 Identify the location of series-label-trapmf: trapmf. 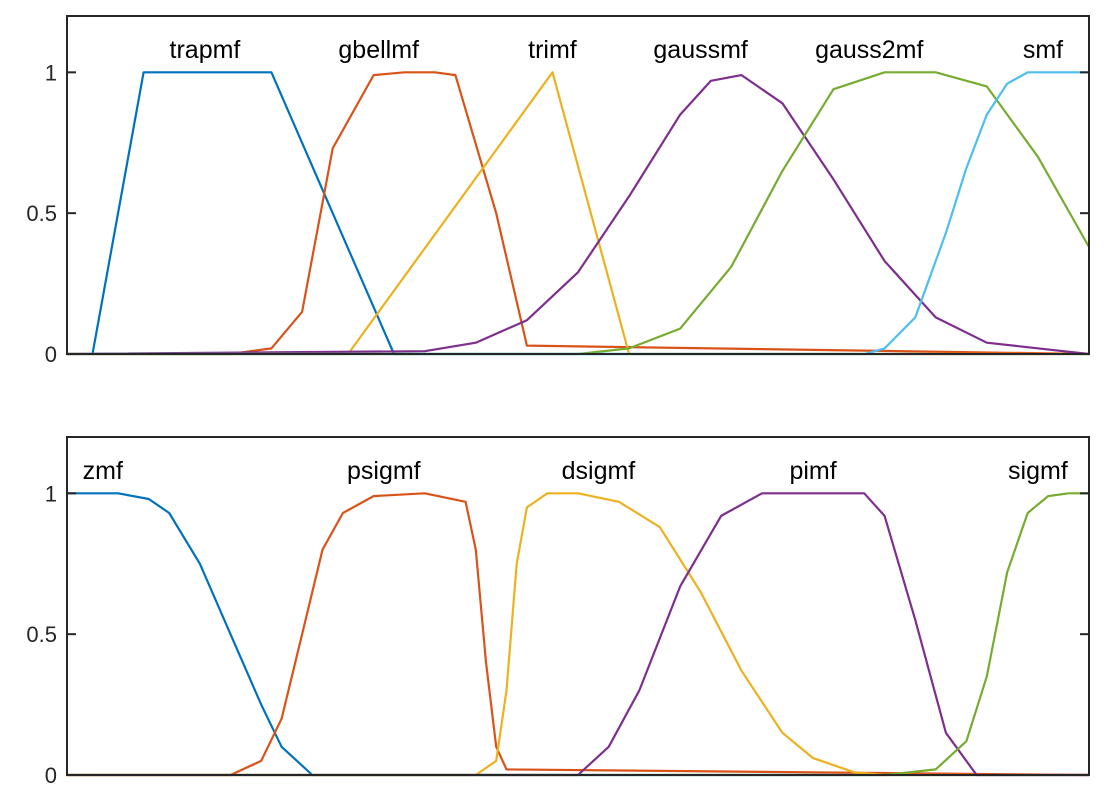
(205, 50).